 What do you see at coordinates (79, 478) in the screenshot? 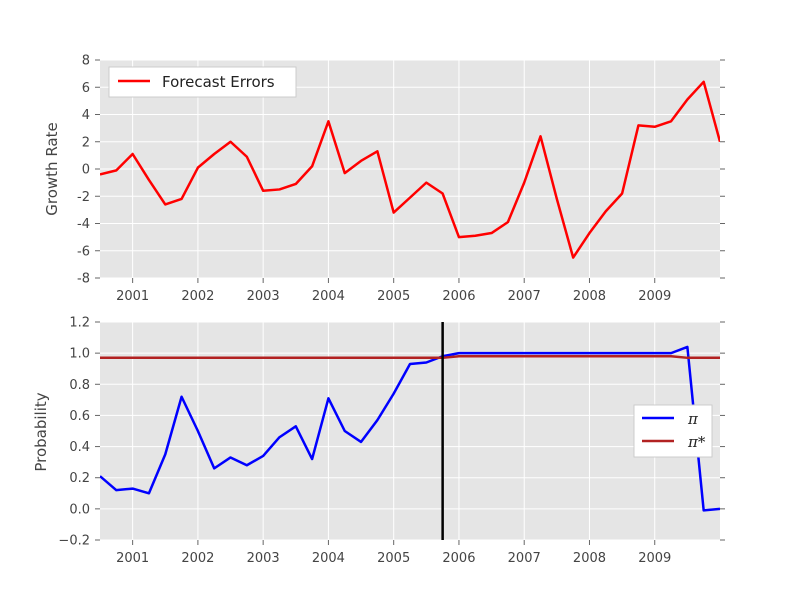
I see `y-tick-label: 0.2` at bounding box center [79, 478].